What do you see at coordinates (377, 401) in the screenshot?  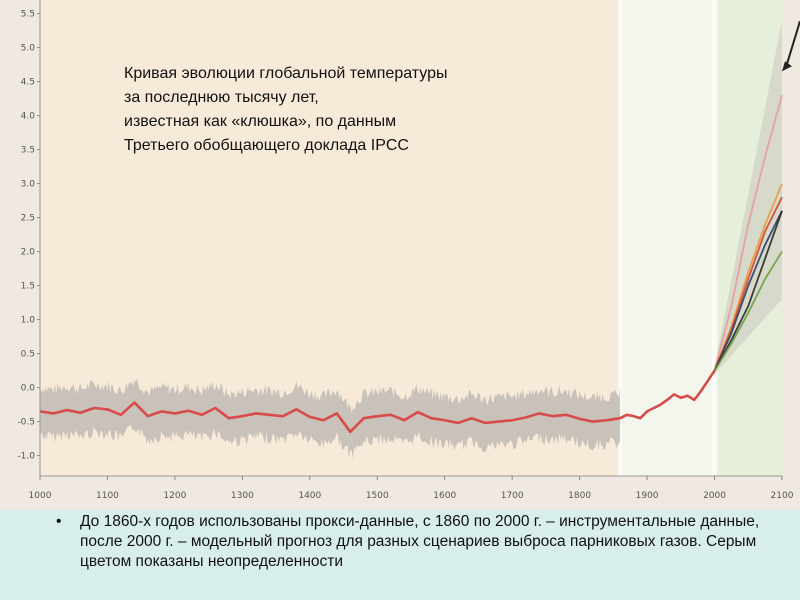 I see `reconstruction-line` at bounding box center [377, 401].